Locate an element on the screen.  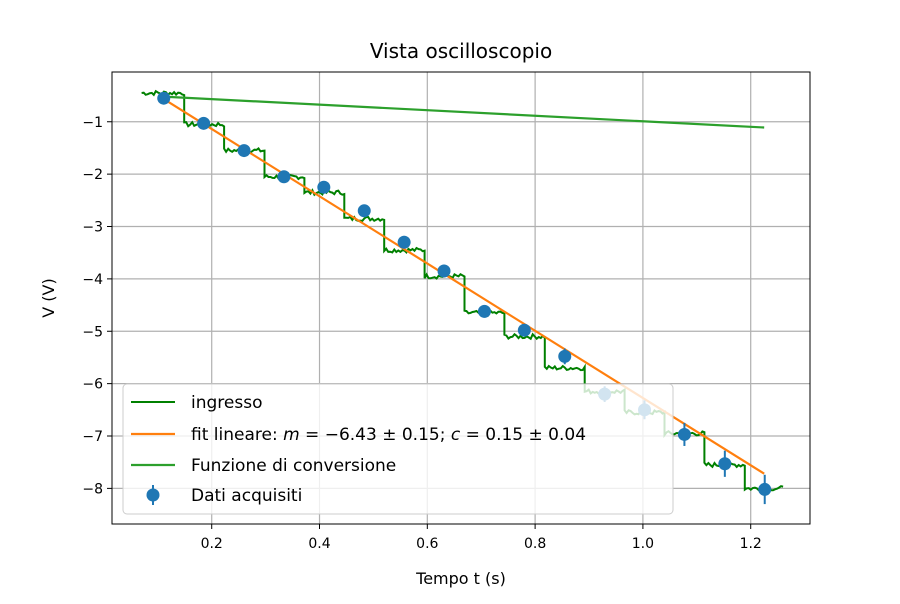
legend-label-fit-part: = 0.15 ± 0.04 is located at coordinates (523, 435).